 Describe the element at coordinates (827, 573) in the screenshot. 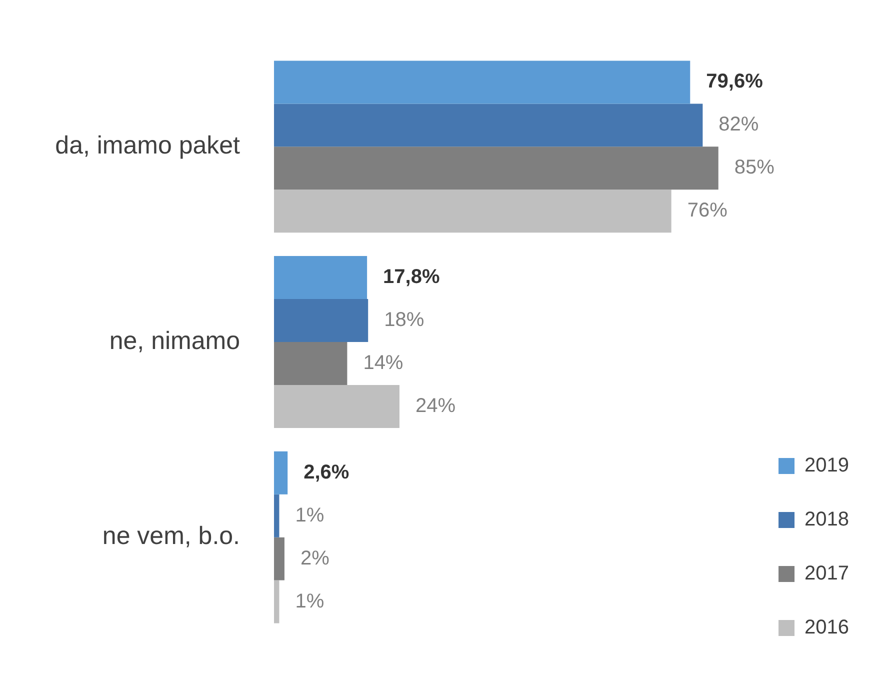

I see `legend-label: 2017` at that location.